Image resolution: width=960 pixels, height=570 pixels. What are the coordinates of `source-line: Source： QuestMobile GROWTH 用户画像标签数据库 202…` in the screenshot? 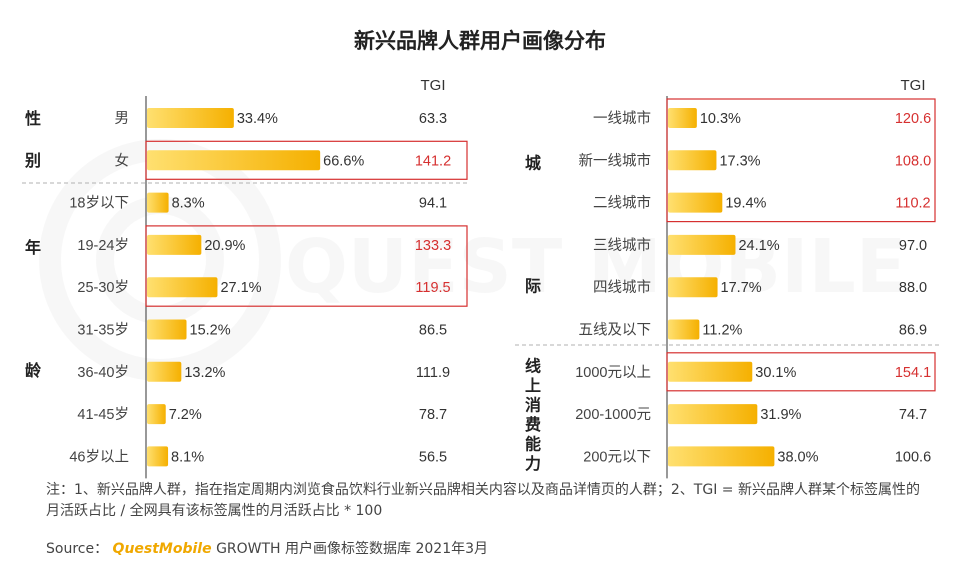 It's located at (267, 548).